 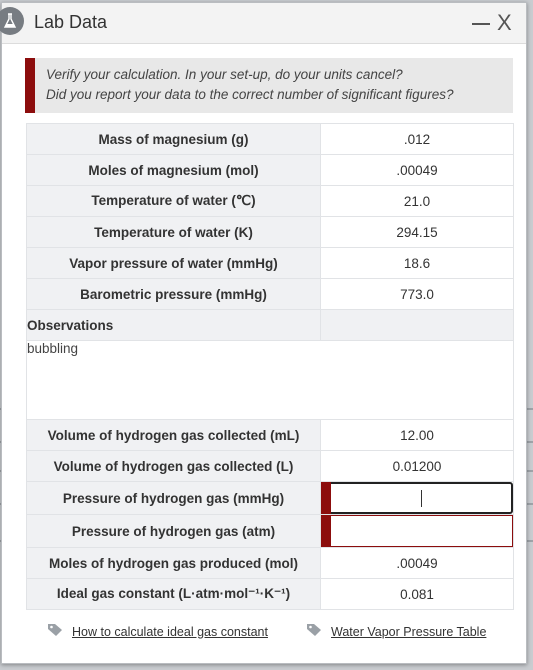 I want to click on observations-header-blank, so click(x=417, y=325).